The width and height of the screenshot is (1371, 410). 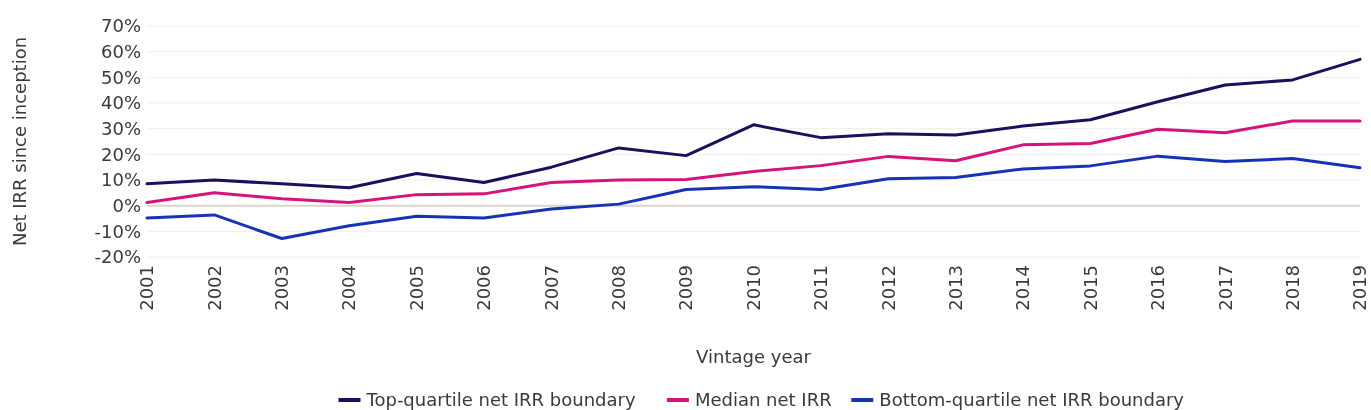 What do you see at coordinates (1158, 288) in the screenshot?
I see `x-tick-label: 2016` at bounding box center [1158, 288].